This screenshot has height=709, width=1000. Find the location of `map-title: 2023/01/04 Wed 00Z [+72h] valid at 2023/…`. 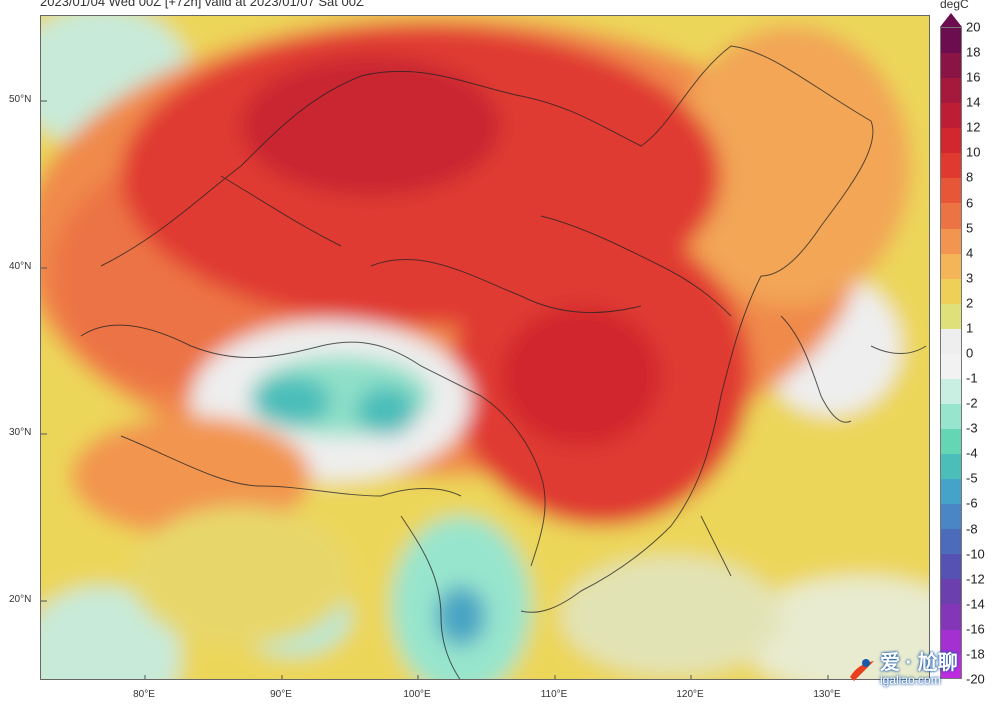

map-title: 2023/01/04 Wed 00Z [+72h] valid at 2023/… is located at coordinates (202, 4).